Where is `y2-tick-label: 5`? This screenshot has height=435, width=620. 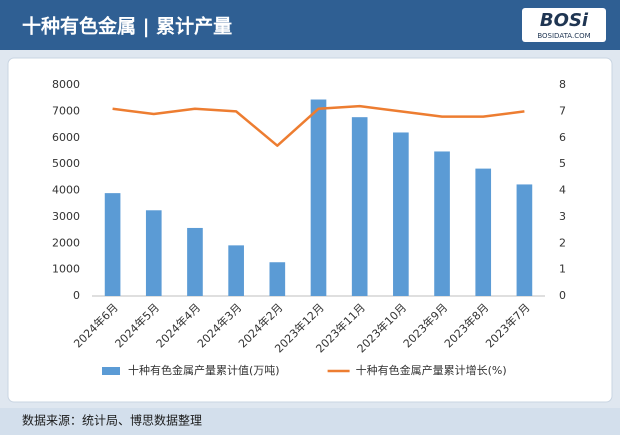 y2-tick-label: 5 is located at coordinates (562, 163).